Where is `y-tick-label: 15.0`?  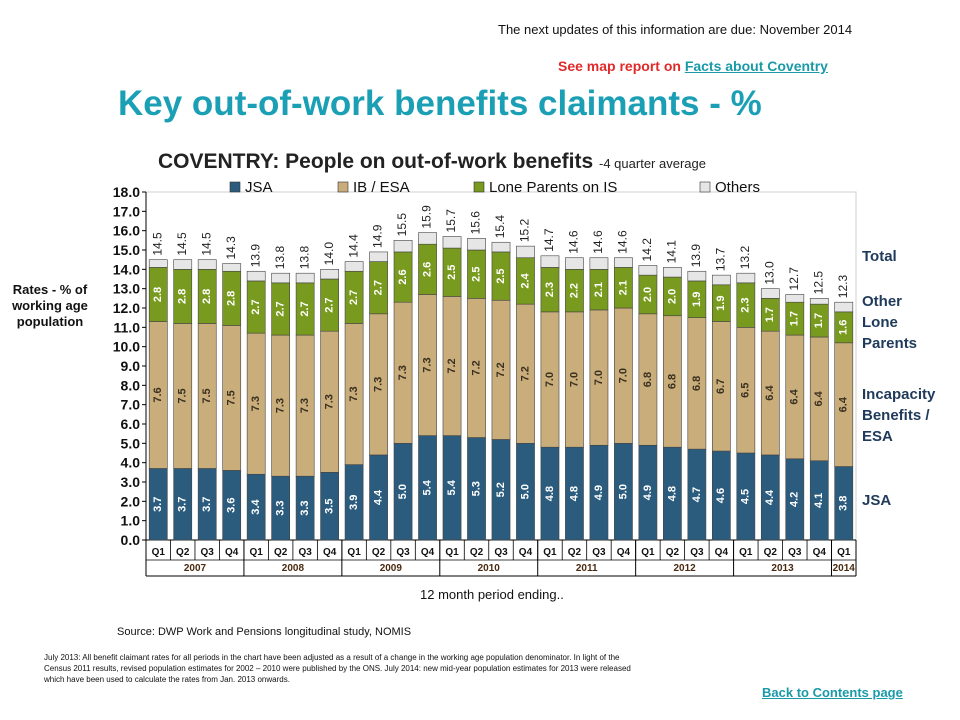 y-tick-label: 15.0 is located at coordinates (126, 250).